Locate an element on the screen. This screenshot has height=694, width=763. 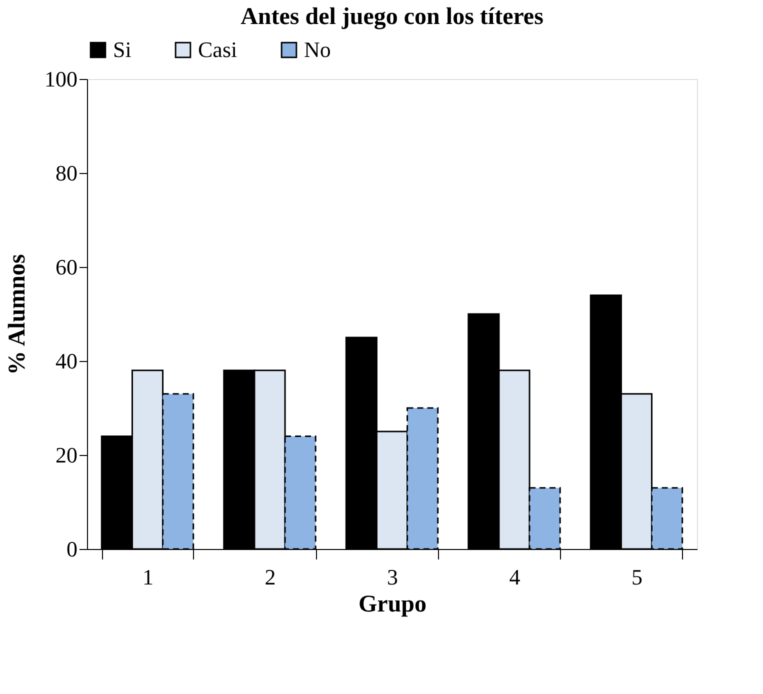
x-axis-title: Grupo is located at coordinates (392, 605).